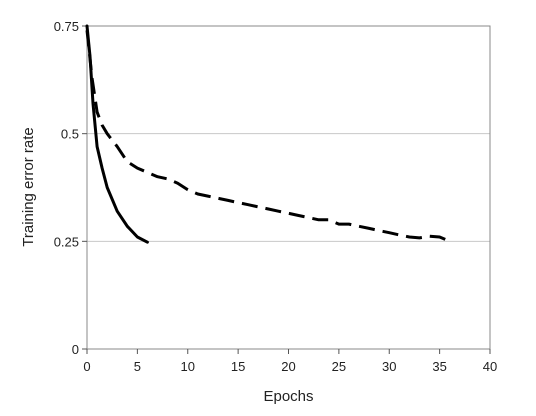 This screenshot has width=536, height=416. I want to click on x-tick-label: 35, so click(439, 366).